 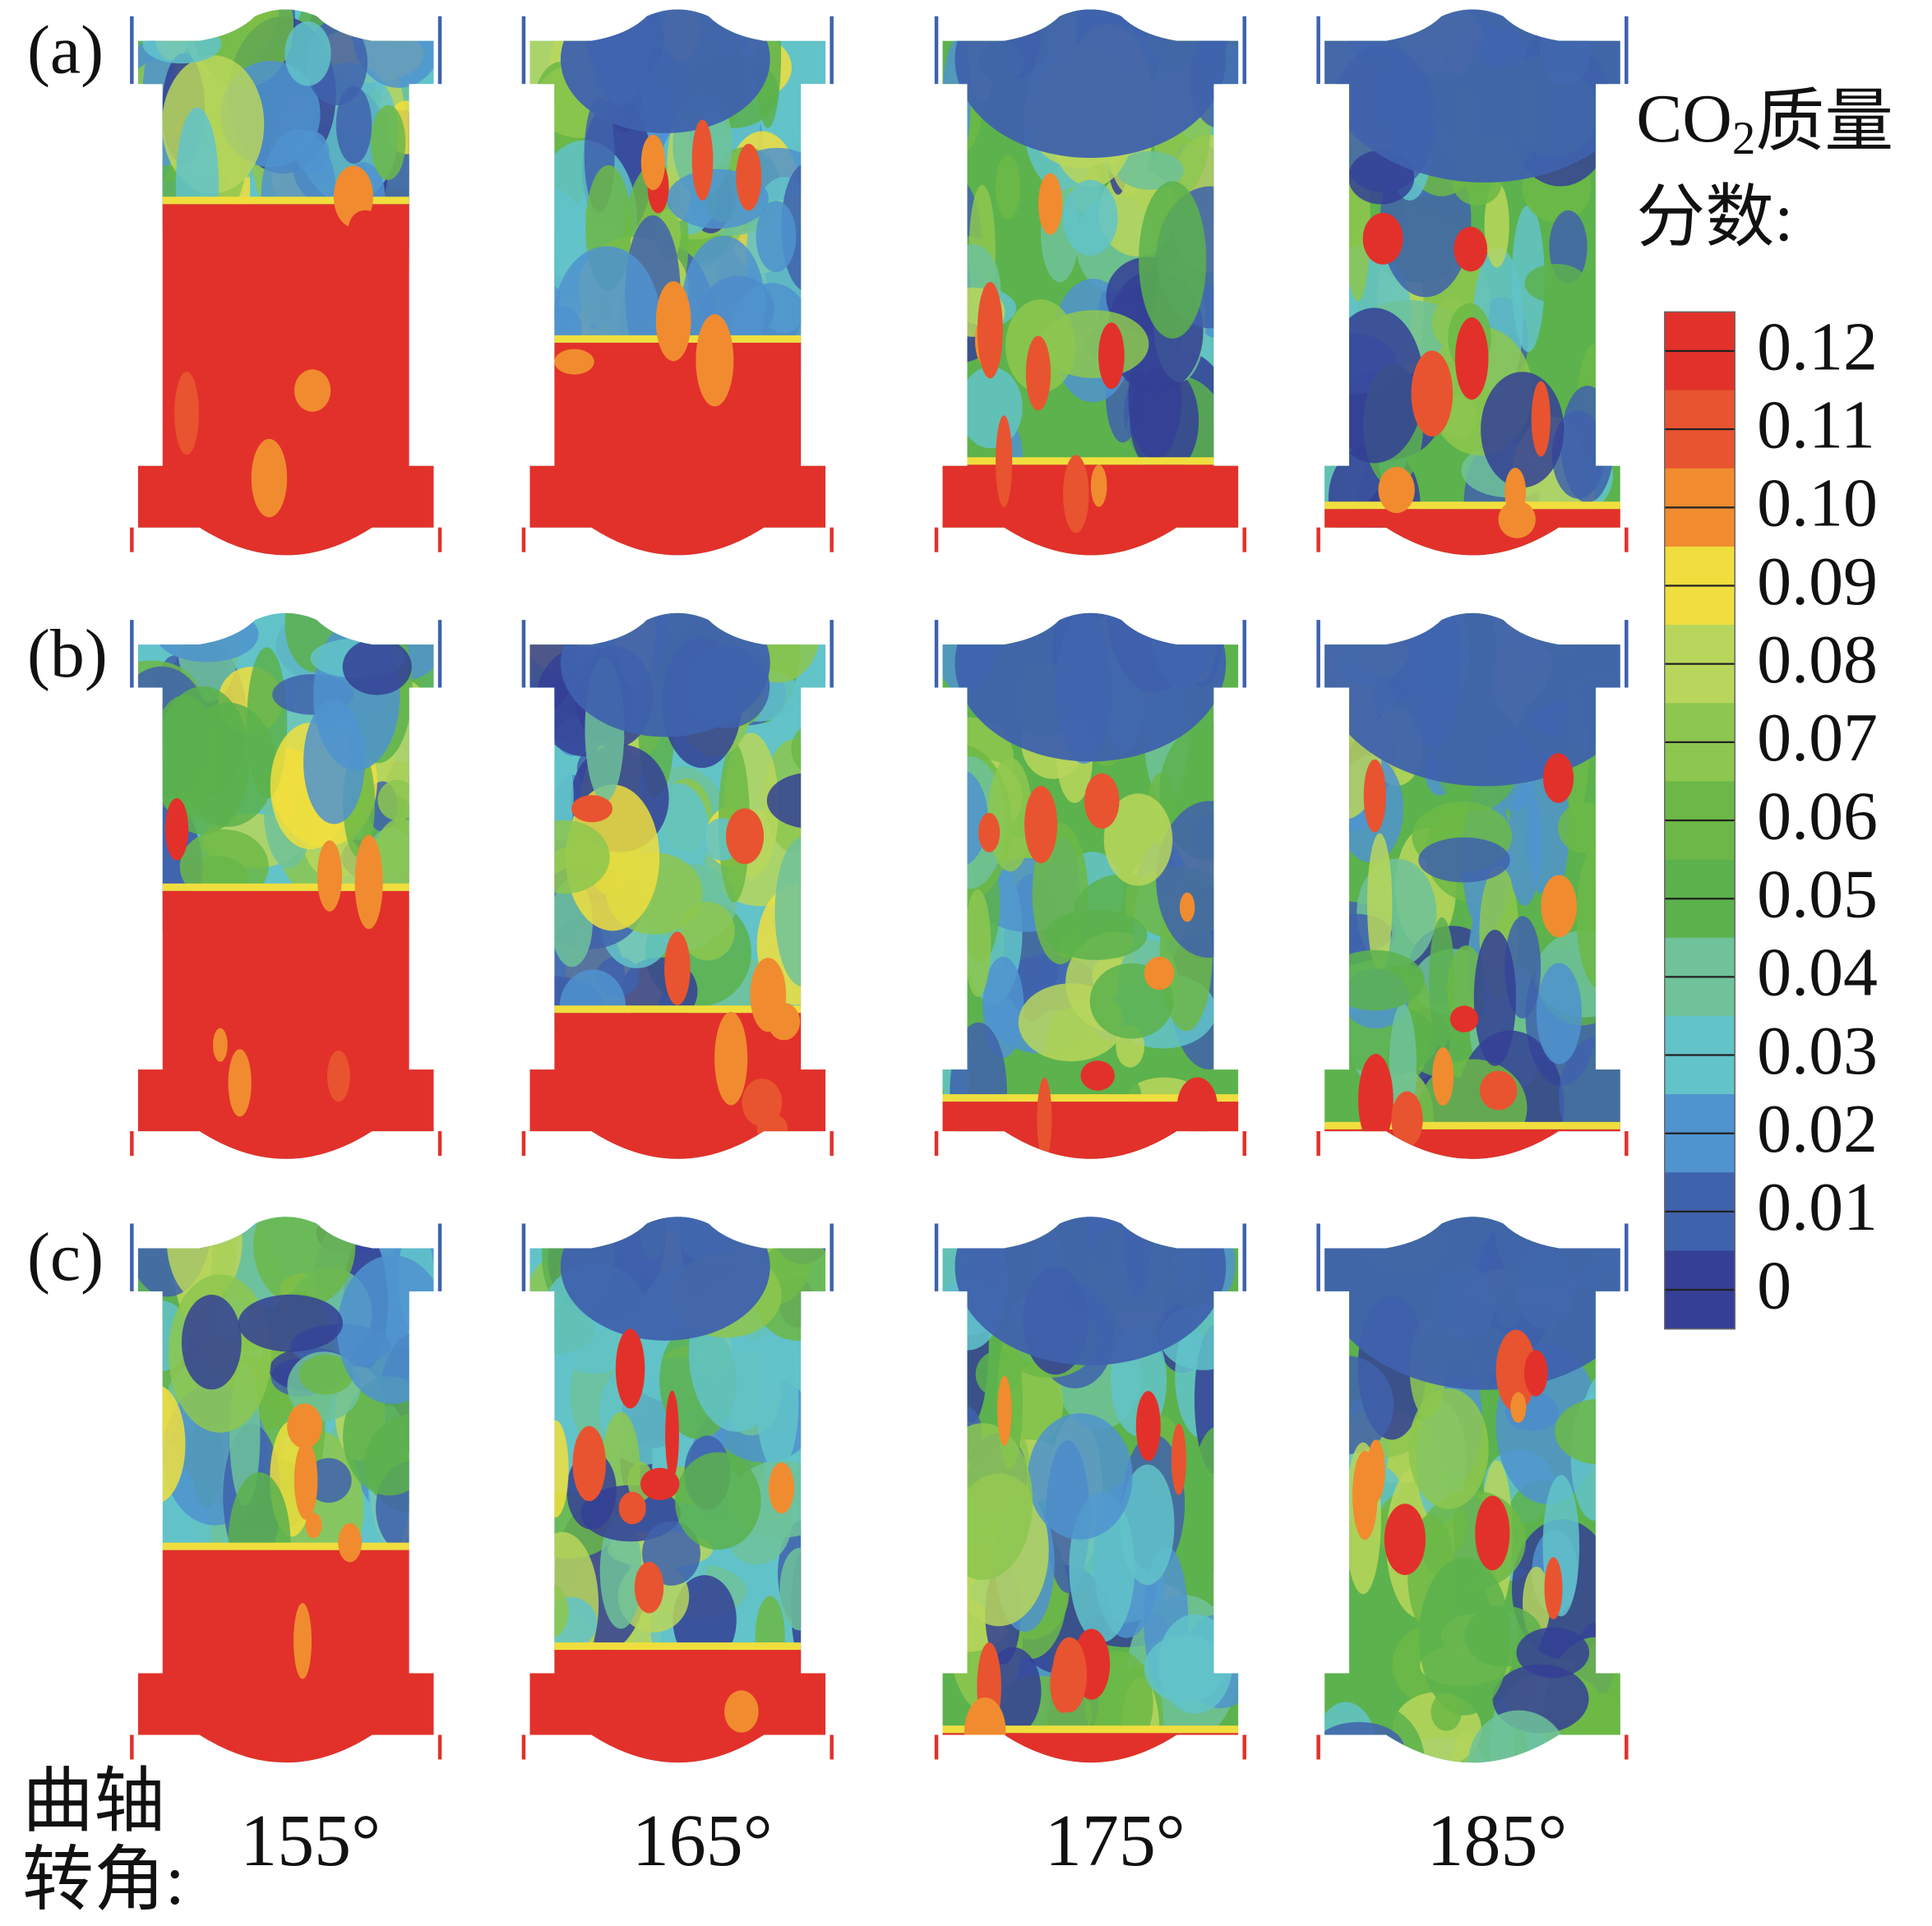 I want to click on title-prefix: CO, so click(x=1684, y=119).